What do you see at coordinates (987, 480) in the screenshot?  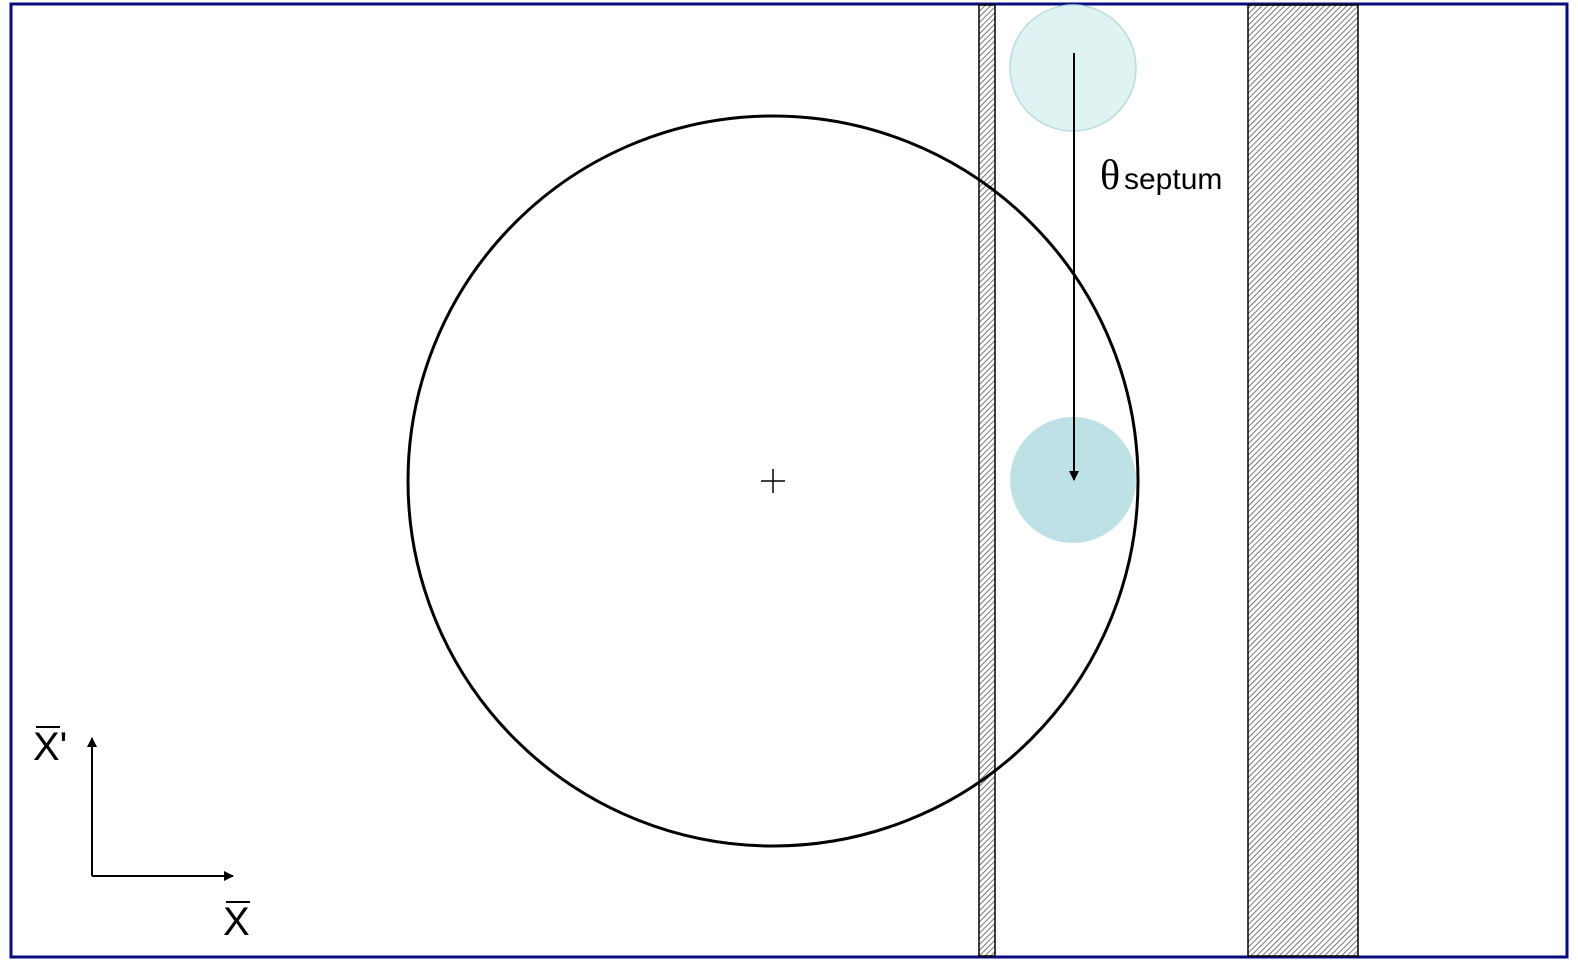 I see `septum-thin` at bounding box center [987, 480].